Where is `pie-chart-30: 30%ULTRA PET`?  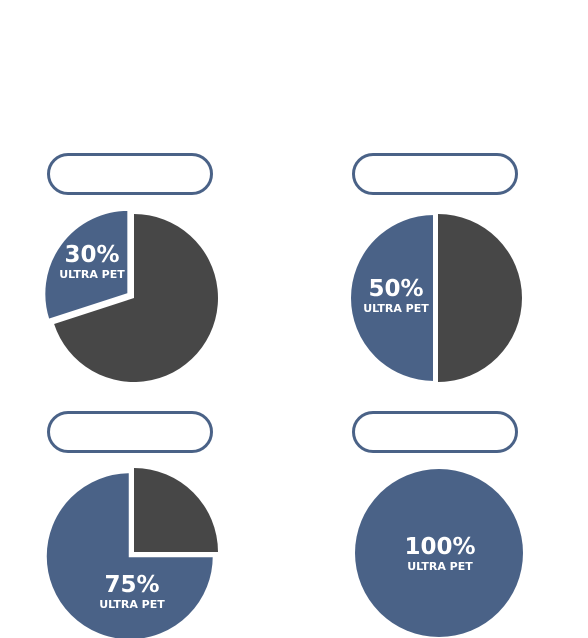 pie-chart-30: 30%ULTRA PET is located at coordinates (130, 295).